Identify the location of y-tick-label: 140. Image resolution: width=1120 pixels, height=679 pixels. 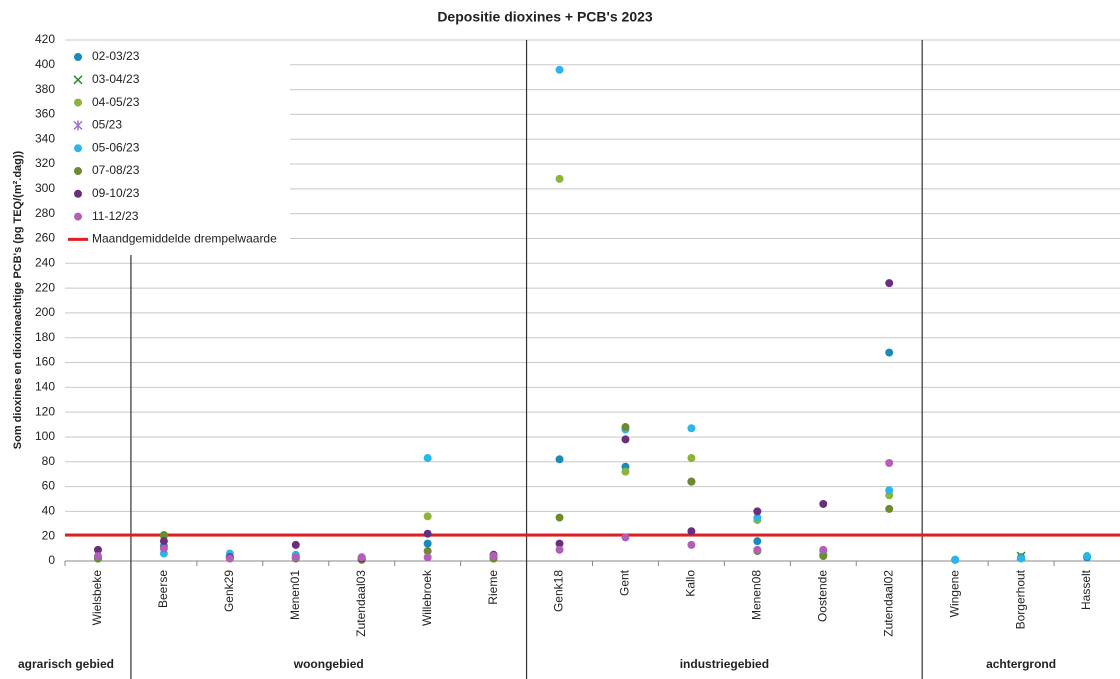
(45, 387).